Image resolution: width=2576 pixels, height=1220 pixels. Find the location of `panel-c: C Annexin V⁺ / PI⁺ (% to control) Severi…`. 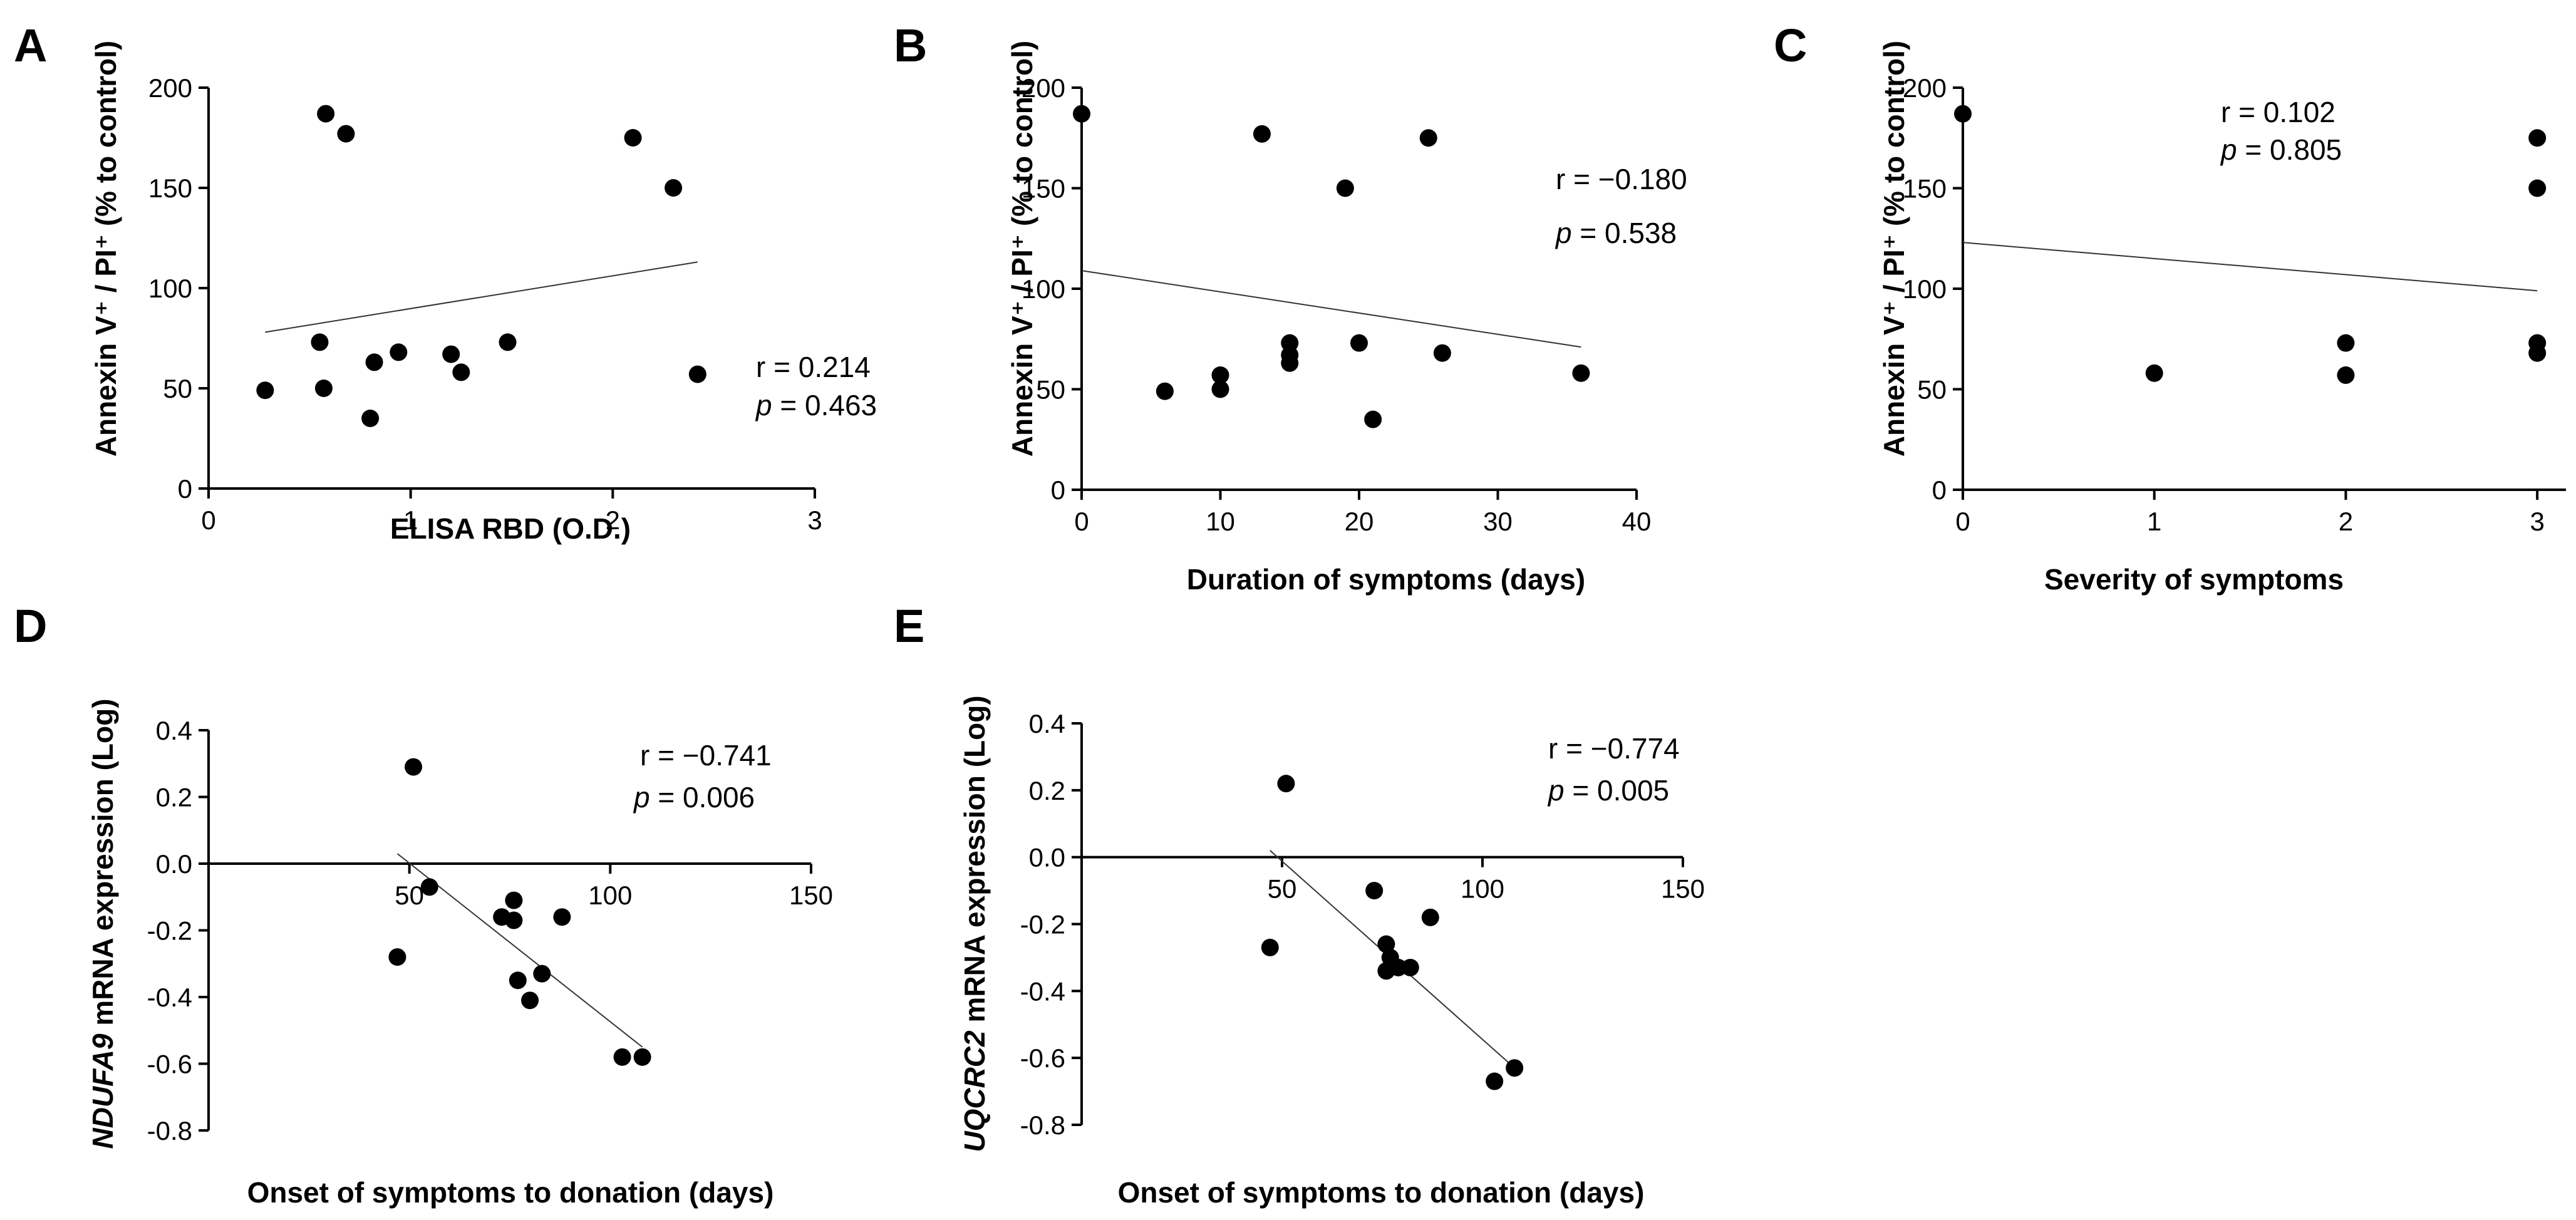

panel-c: C Annexin V⁺ / PI⁺ (% to control) Severi… is located at coordinates (2170, 307).